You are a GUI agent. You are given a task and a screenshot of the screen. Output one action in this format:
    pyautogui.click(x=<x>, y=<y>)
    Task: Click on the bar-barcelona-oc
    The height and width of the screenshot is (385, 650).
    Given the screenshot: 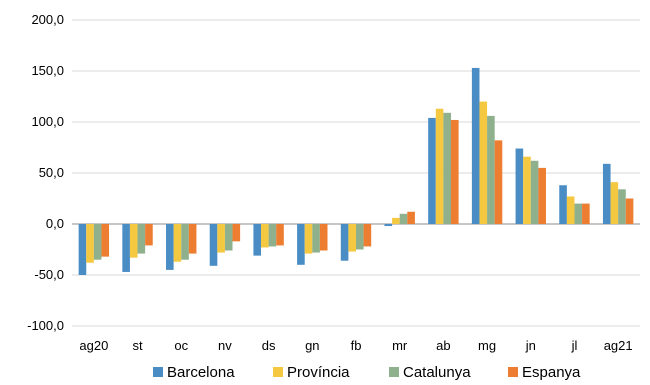 What is the action you would take?
    pyautogui.click(x=170, y=247)
    